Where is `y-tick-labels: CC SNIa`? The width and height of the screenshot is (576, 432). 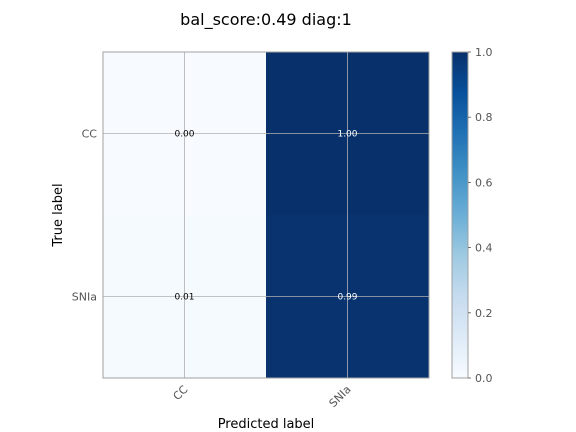
y-tick-labels: CC SNIa is located at coordinates (85, 216).